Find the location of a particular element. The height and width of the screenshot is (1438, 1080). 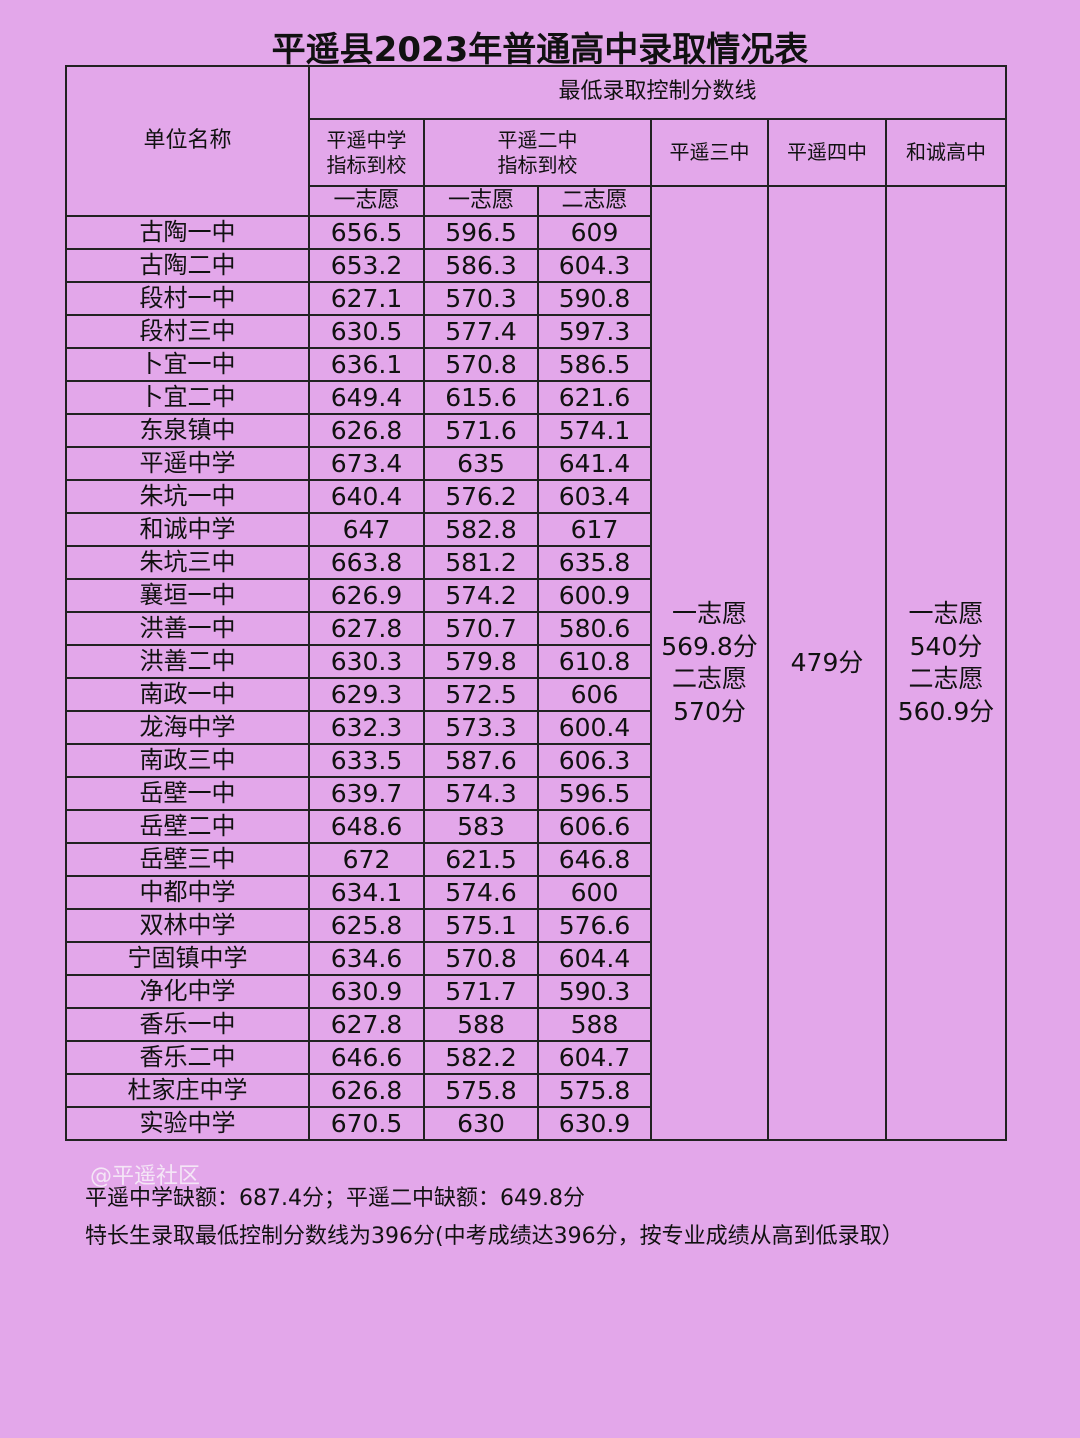

score: 587.6 is located at coordinates (481, 760).